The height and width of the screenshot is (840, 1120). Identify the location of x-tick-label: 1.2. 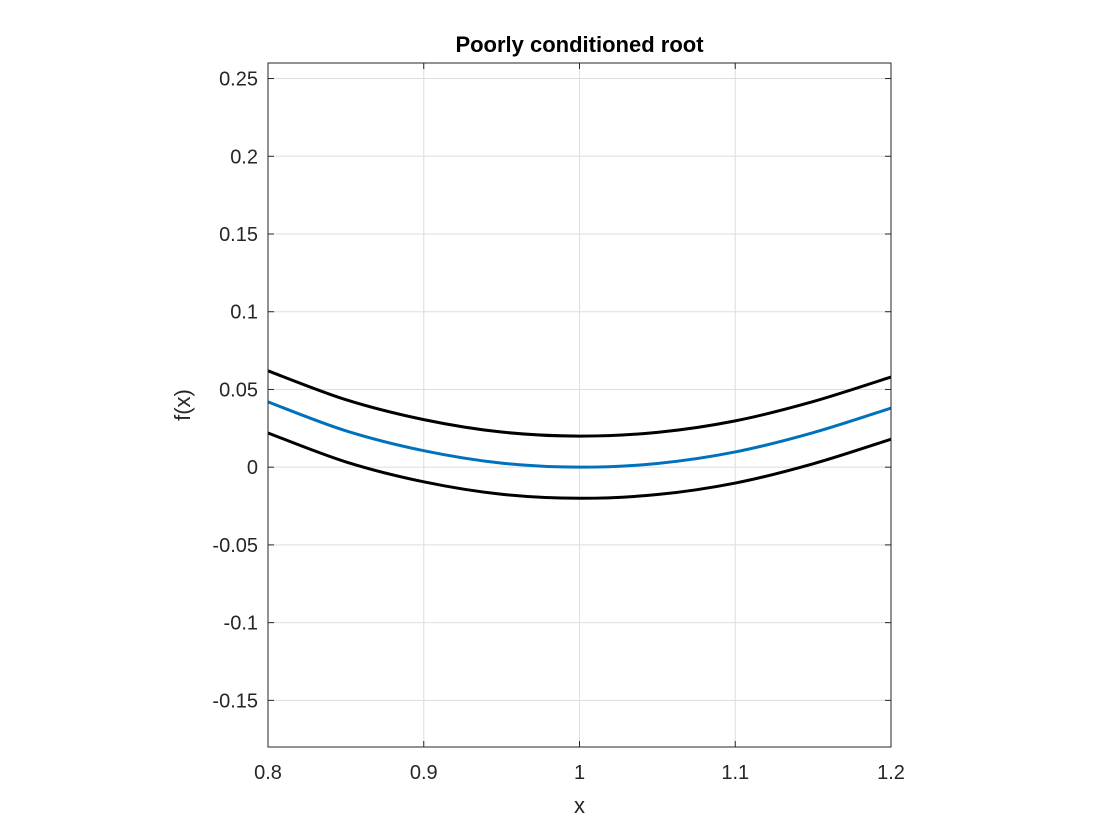
(891, 773).